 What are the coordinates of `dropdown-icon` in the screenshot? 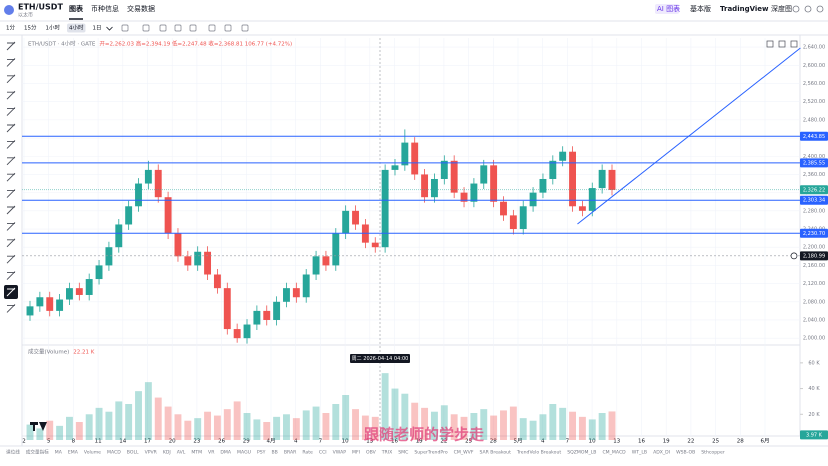 It's located at (109, 28).